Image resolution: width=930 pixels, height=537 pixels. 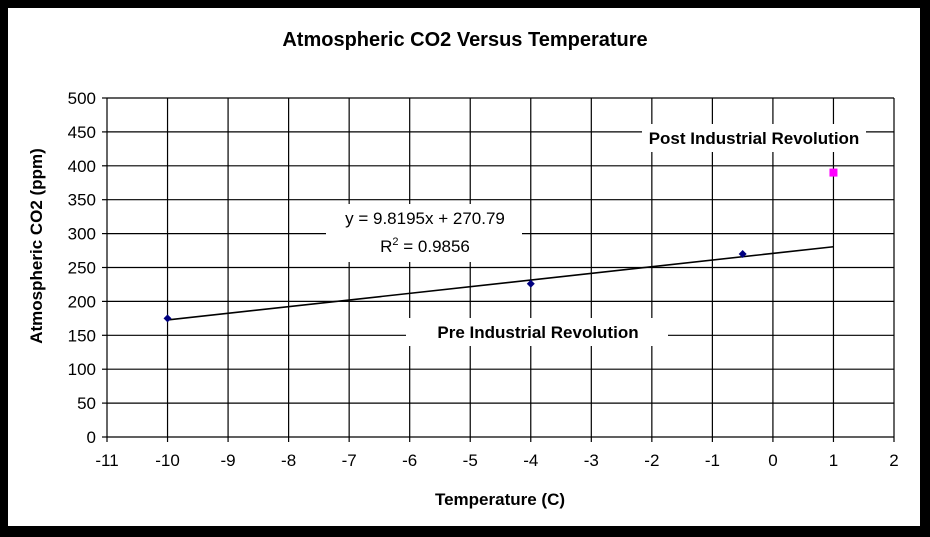 What do you see at coordinates (167, 460) in the screenshot?
I see `x-tick-label: -10` at bounding box center [167, 460].